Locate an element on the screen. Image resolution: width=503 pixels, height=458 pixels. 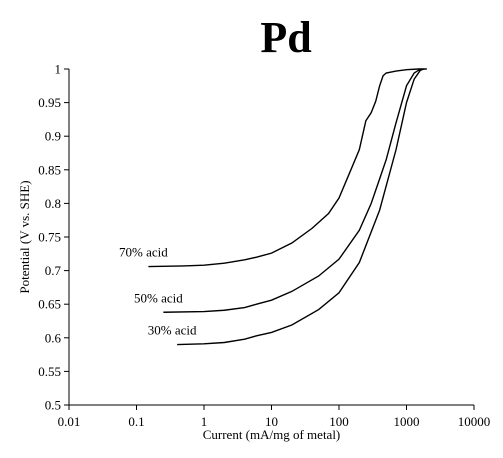
y-tick-label: 0.65 is located at coordinates (49, 304).